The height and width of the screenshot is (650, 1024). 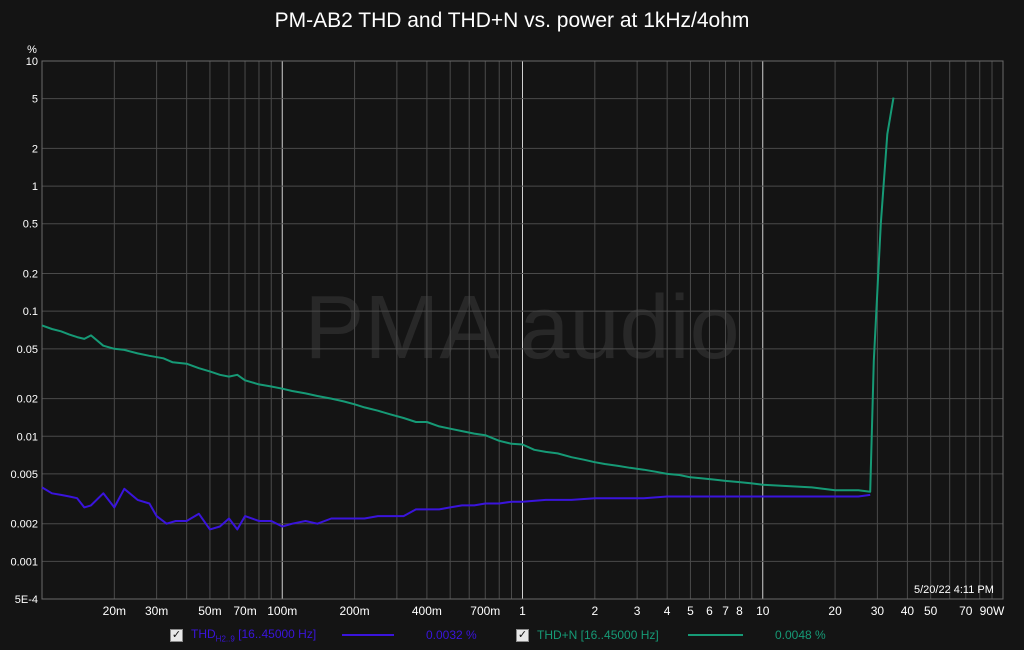 What do you see at coordinates (637, 611) in the screenshot?
I see `x-tick-label: 3` at bounding box center [637, 611].